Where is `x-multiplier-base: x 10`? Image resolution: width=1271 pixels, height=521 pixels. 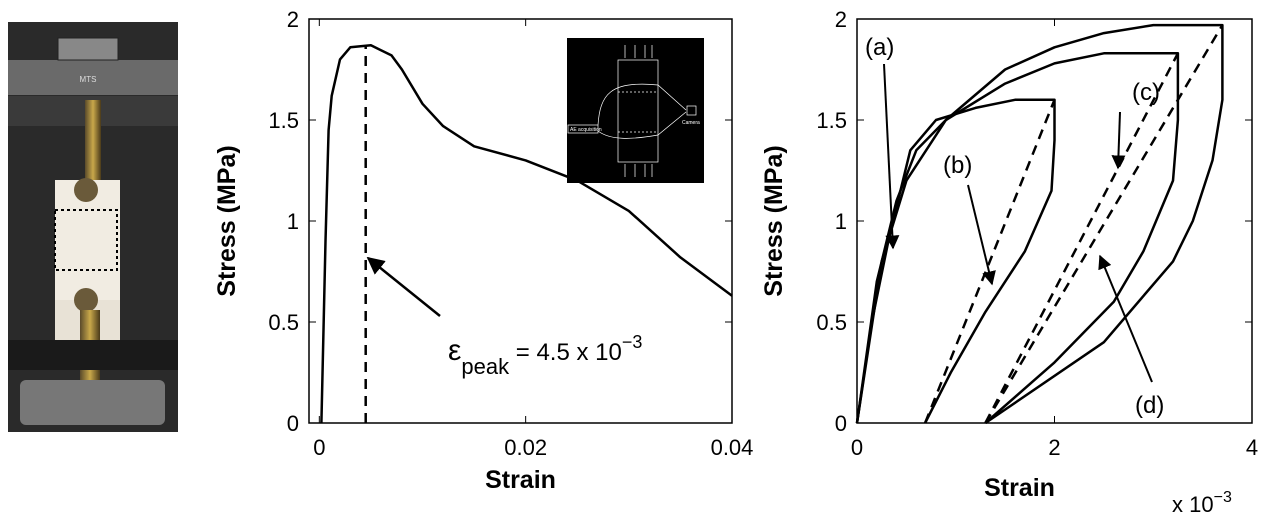
x-multiplier-base: x 10 is located at coordinates (1193, 504).